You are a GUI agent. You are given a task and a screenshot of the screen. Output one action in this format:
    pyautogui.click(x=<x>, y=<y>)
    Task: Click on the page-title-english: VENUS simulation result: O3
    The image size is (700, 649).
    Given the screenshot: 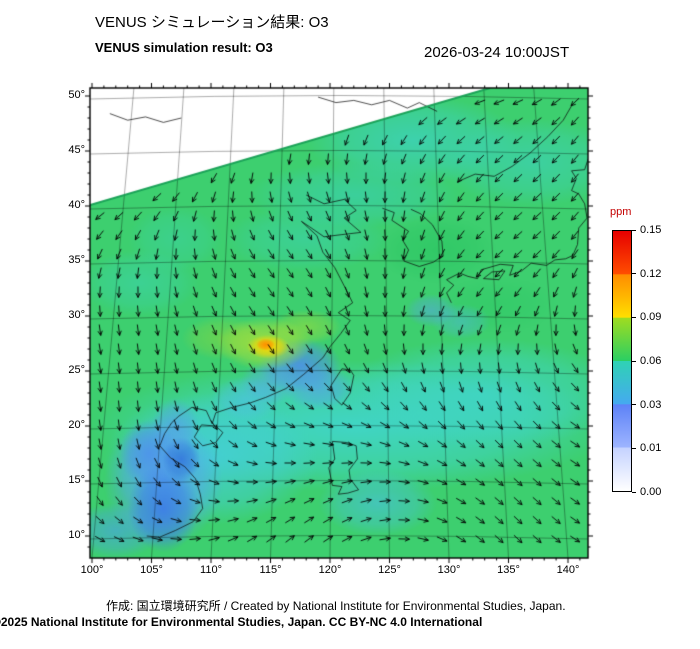 What is the action you would take?
    pyautogui.click(x=184, y=47)
    